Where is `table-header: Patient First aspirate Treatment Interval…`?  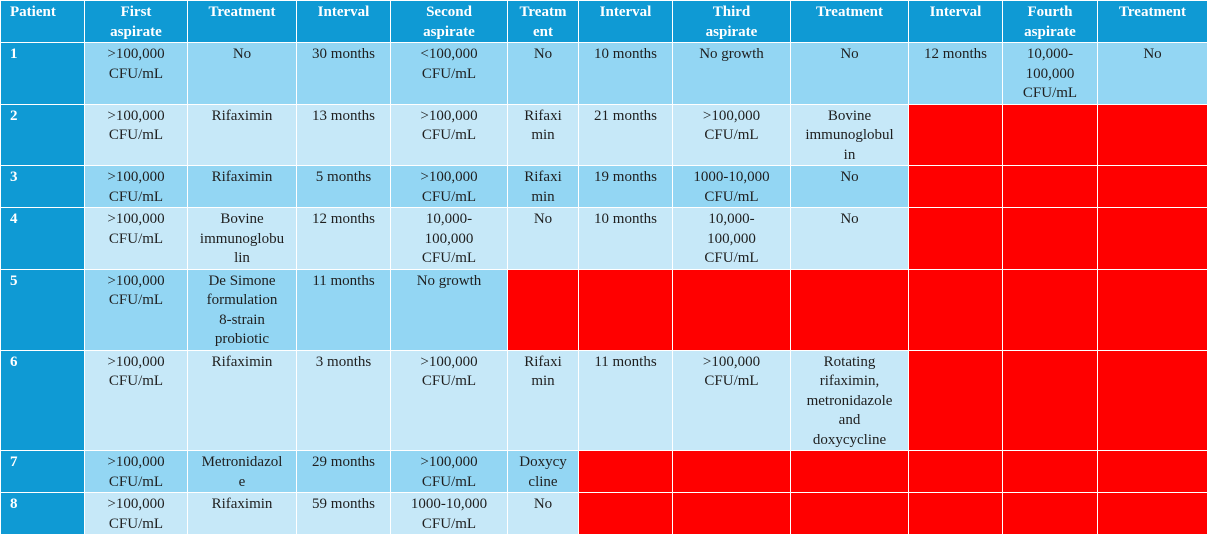 table-header: Patient First aspirate Treatment Interval… is located at coordinates (604, 21).